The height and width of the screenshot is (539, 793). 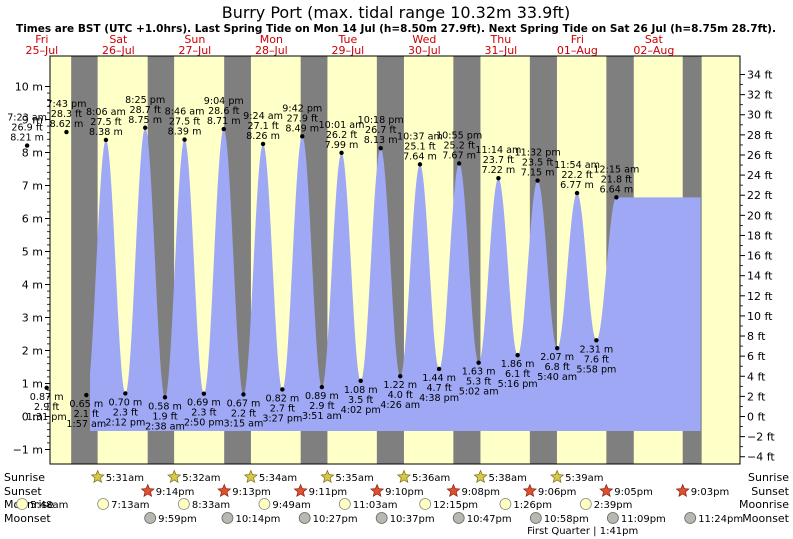 I want to click on moonset-time: 10:27pm, so click(x=335, y=519).